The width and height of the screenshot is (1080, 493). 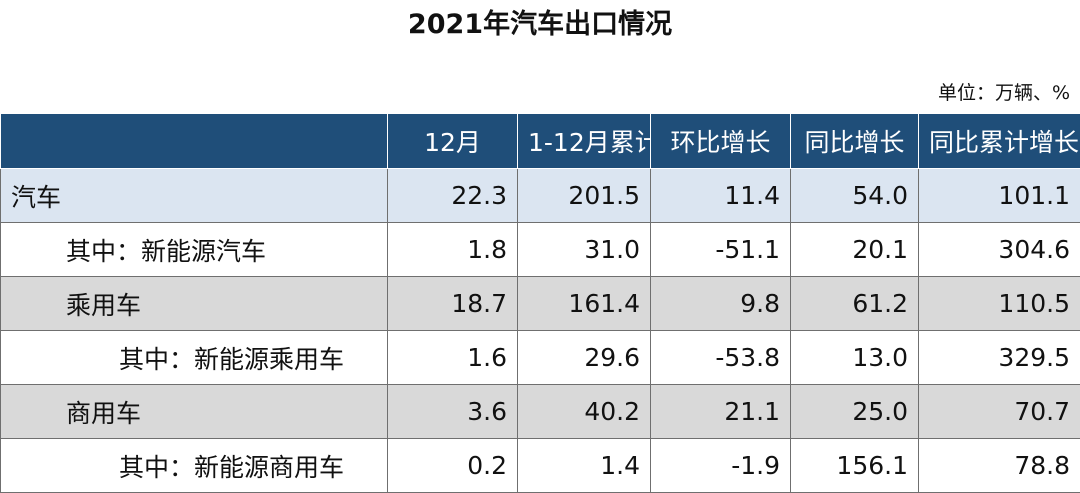 What do you see at coordinates (855, 141) in the screenshot?
I see `column-header: 同比增长` at bounding box center [855, 141].